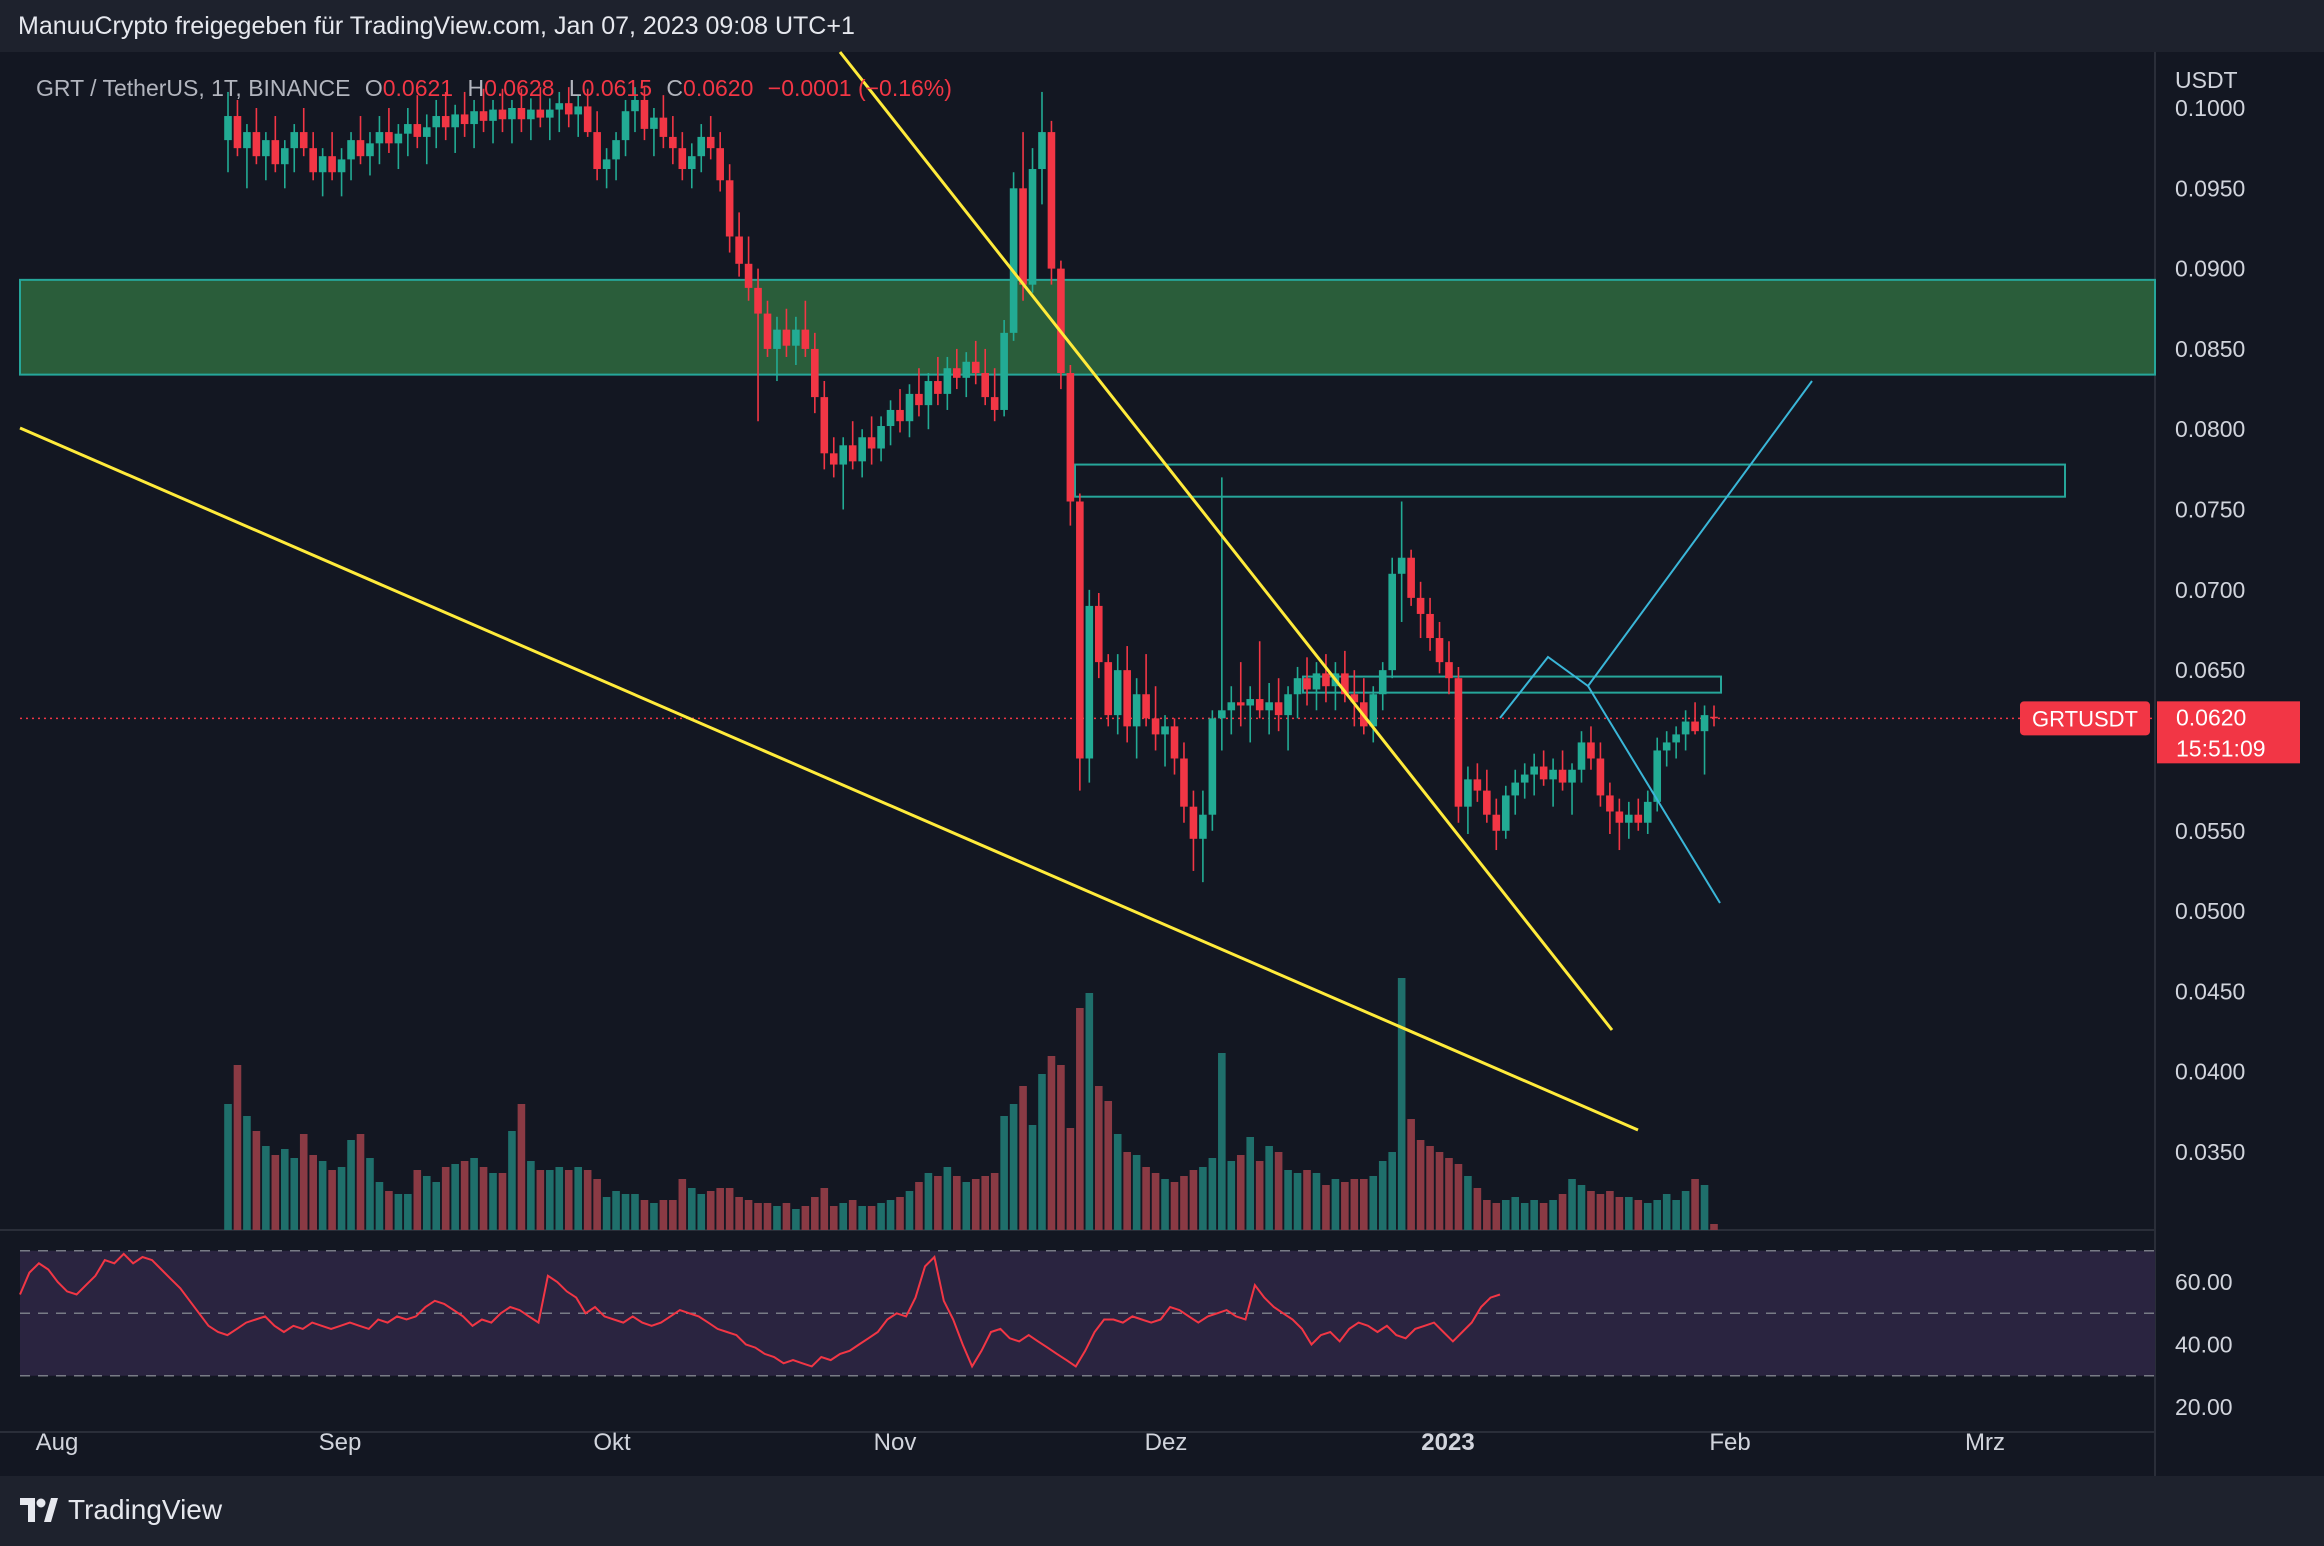 Image resolution: width=2324 pixels, height=1546 pixels. Describe the element at coordinates (418, 88) in the screenshot. I see `legend-open-value: 0.0621` at that location.